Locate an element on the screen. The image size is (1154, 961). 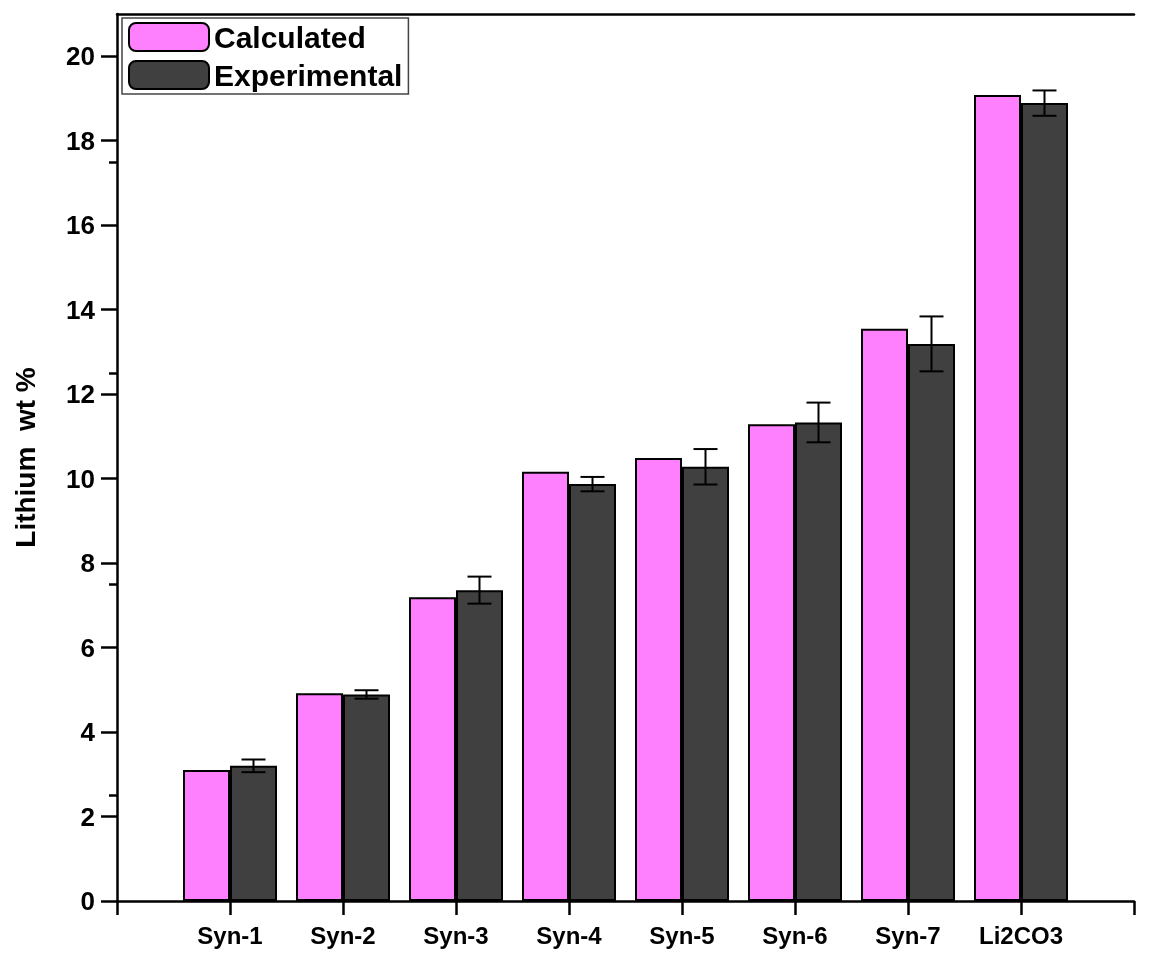
x-tick-label: Syn-2 is located at coordinates (343, 935).